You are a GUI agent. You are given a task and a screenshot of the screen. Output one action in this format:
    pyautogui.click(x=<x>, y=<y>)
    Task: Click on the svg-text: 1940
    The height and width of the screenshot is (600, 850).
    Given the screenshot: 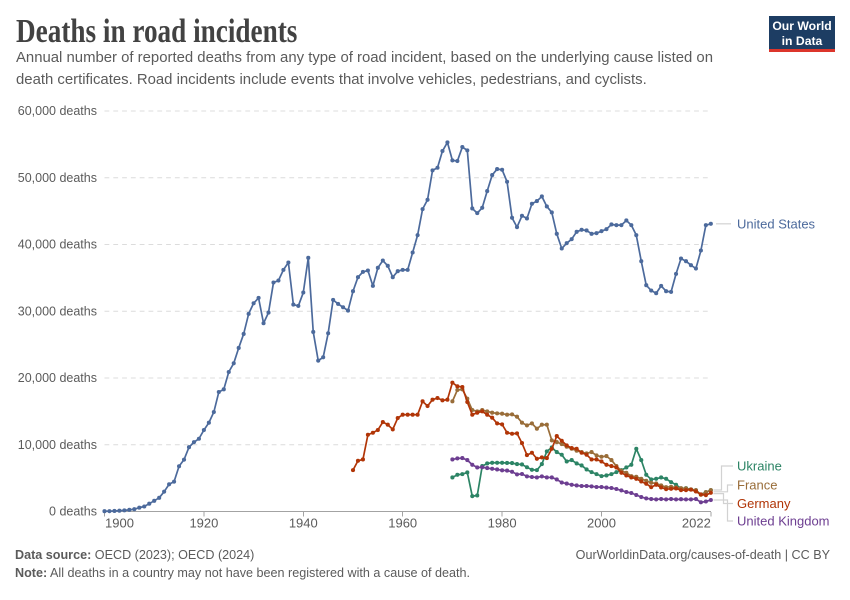 What is the action you would take?
    pyautogui.click(x=303, y=523)
    